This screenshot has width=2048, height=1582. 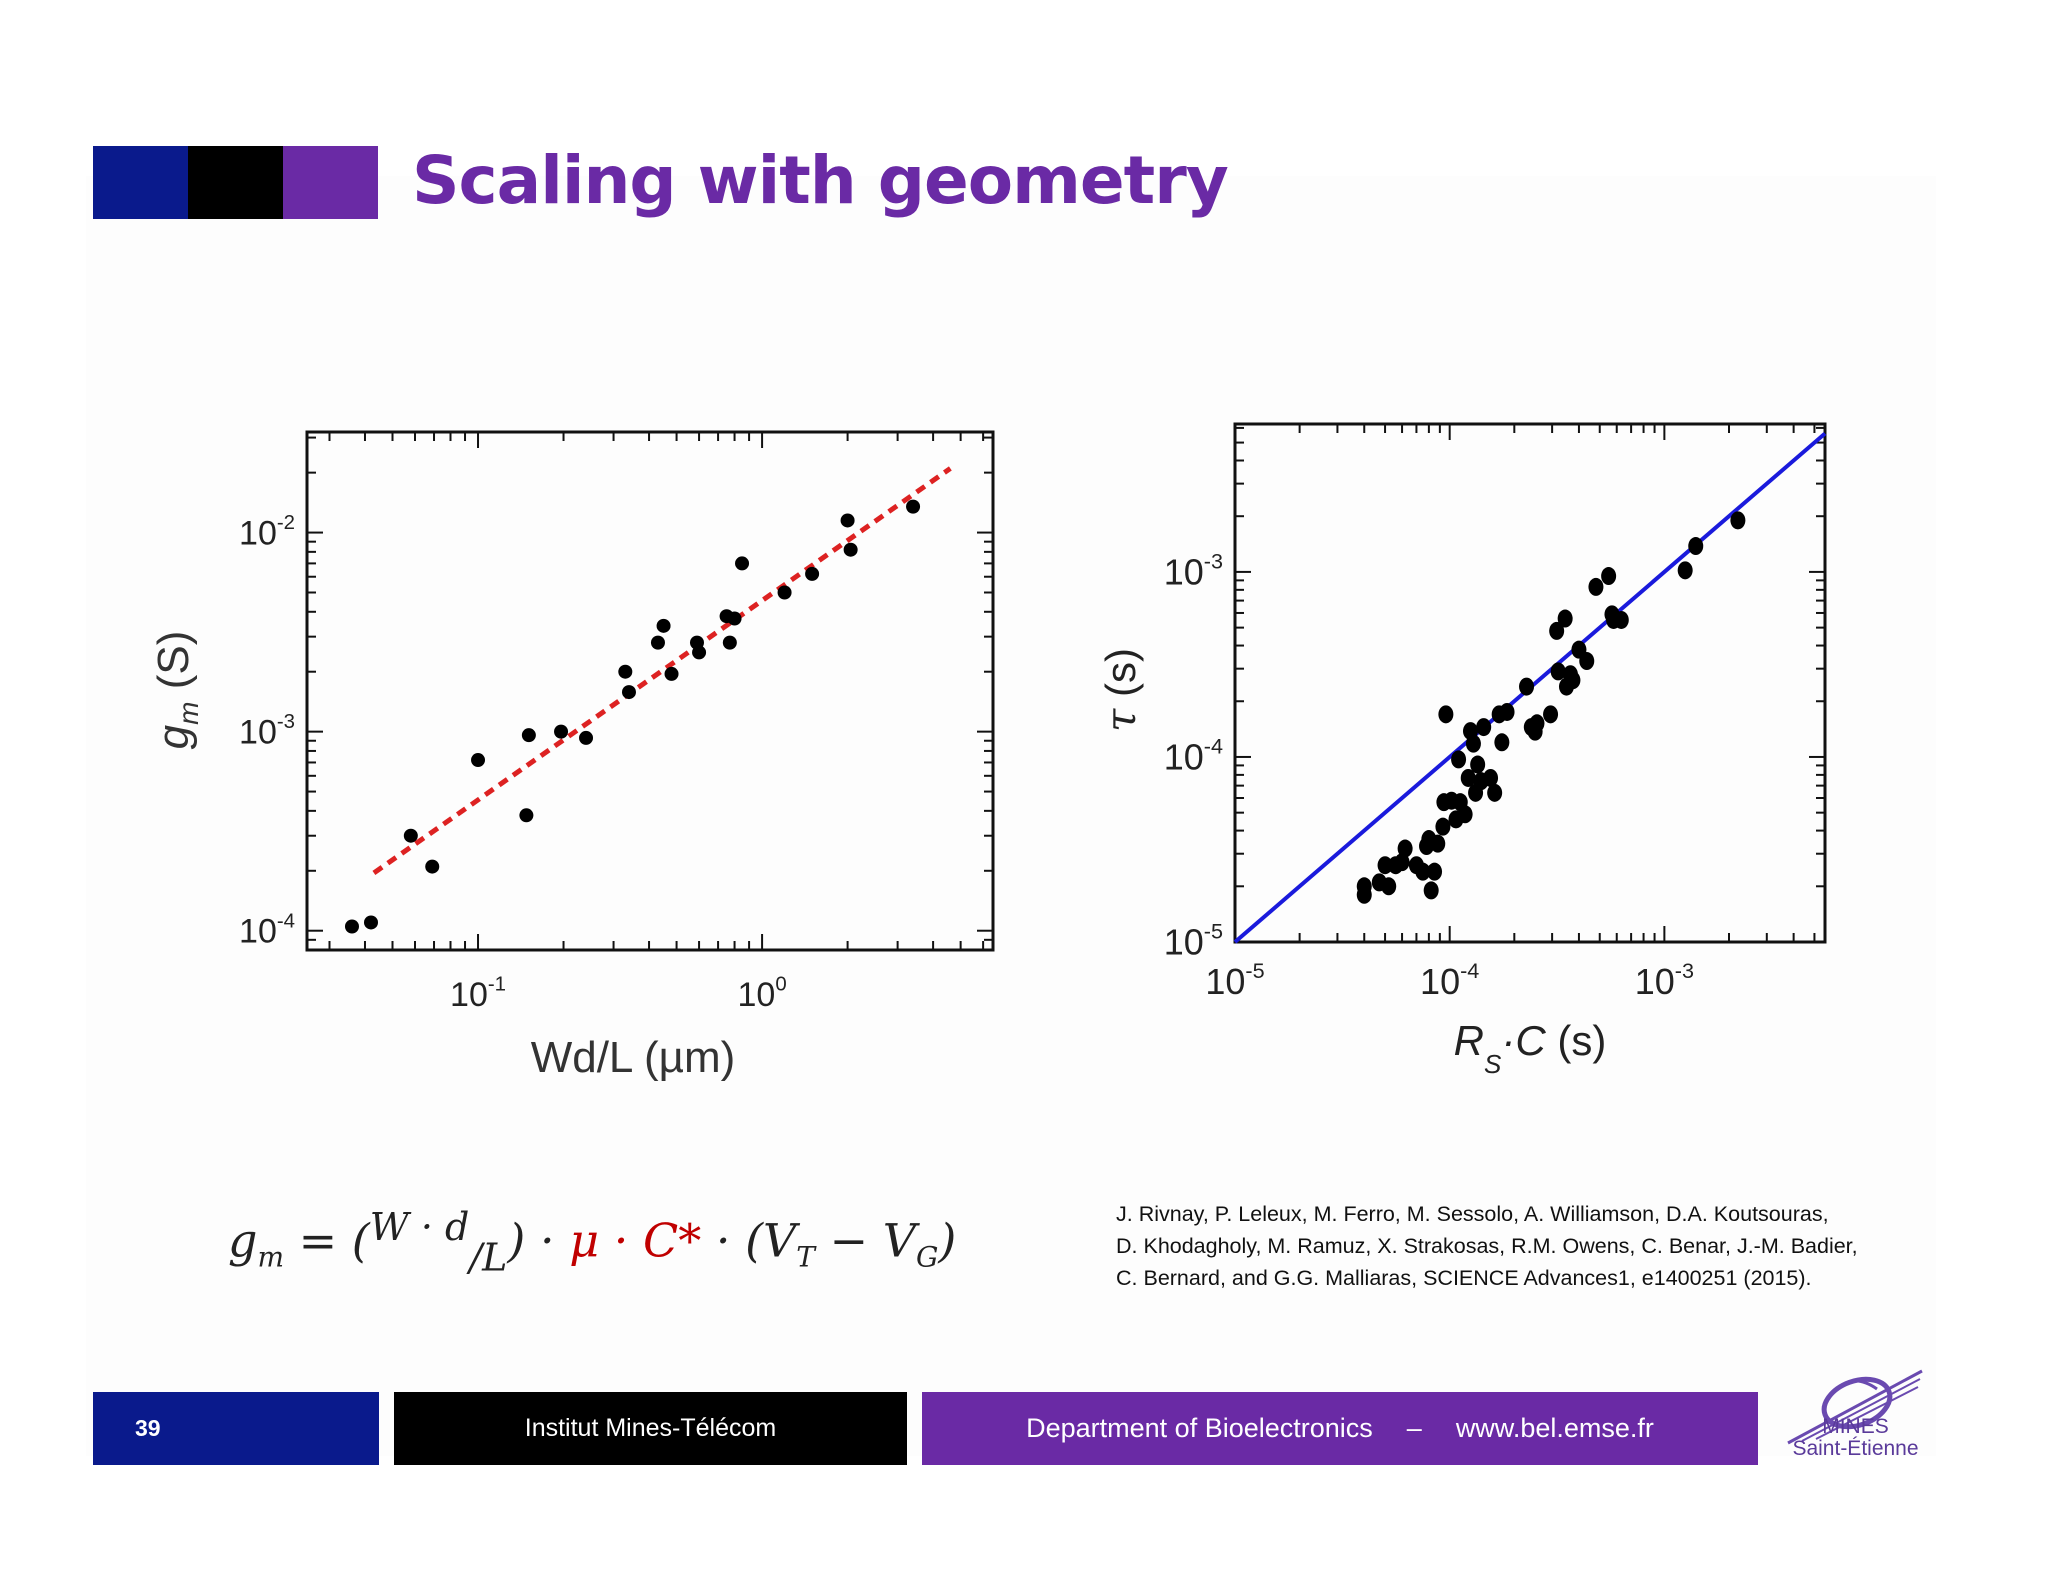 What do you see at coordinates (1193, 755) in the screenshot?
I see `y-tick-label: 10⁻⁴` at bounding box center [1193, 755].